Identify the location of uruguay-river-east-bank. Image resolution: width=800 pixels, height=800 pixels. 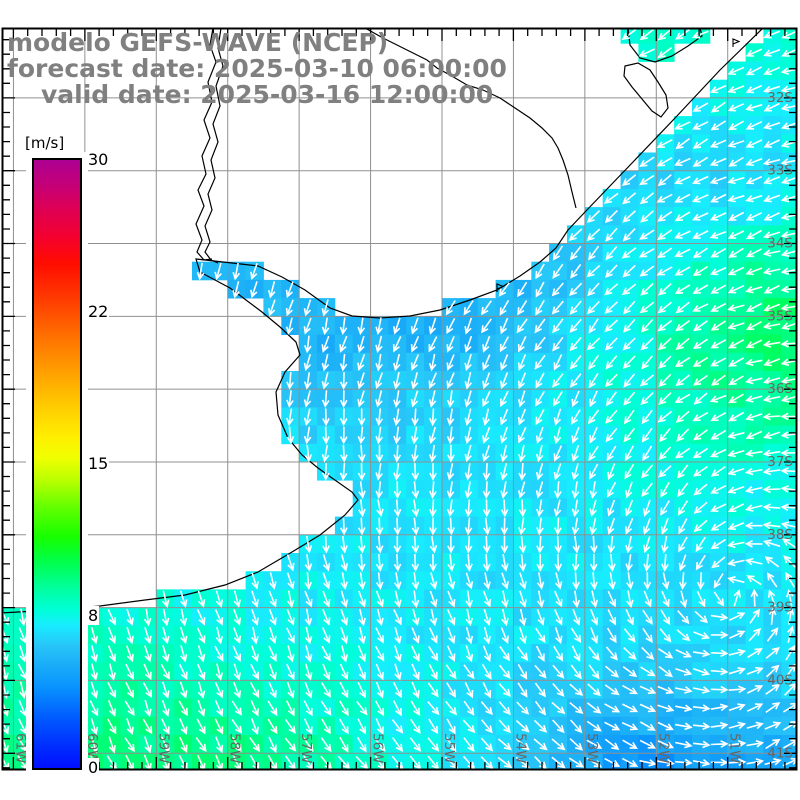
(214, 146).